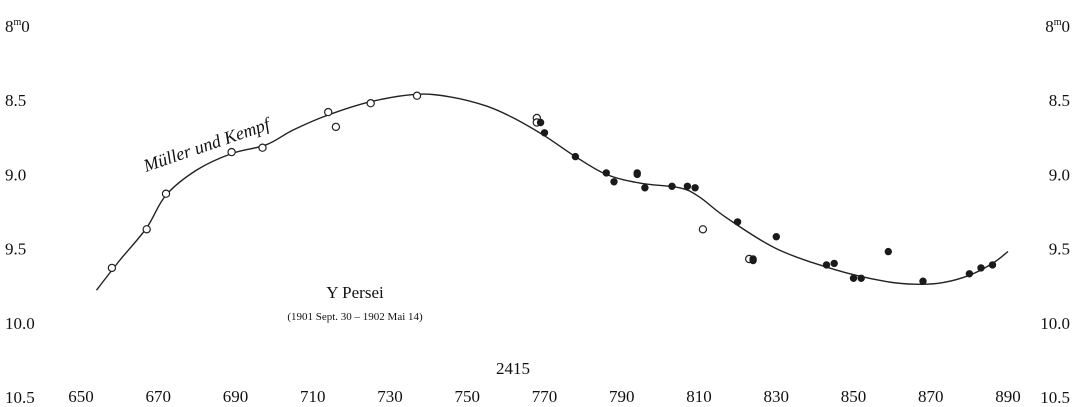 This screenshot has height=407, width=1075. Describe the element at coordinates (390, 396) in the screenshot. I see `x-tick-label: 730` at that location.